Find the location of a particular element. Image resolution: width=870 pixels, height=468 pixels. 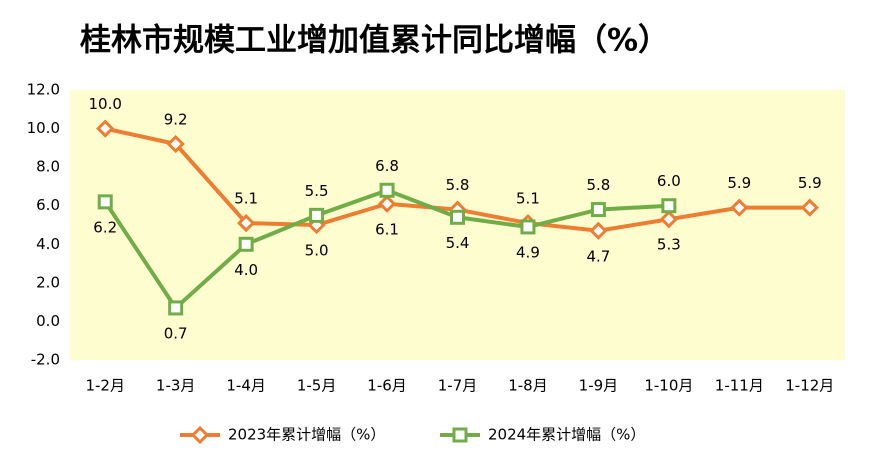

data-label: 5.4 is located at coordinates (458, 243).